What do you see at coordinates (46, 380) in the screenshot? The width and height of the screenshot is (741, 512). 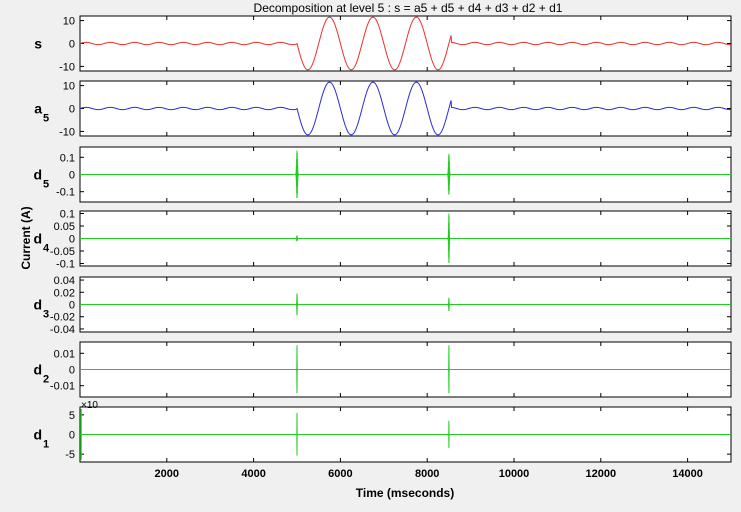 I see `panel-label-sub-d2: 2` at bounding box center [46, 380].